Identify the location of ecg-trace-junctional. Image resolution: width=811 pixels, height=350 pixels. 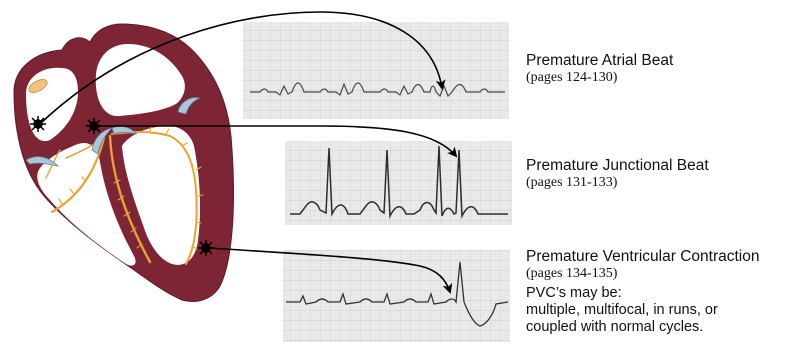
(399, 182).